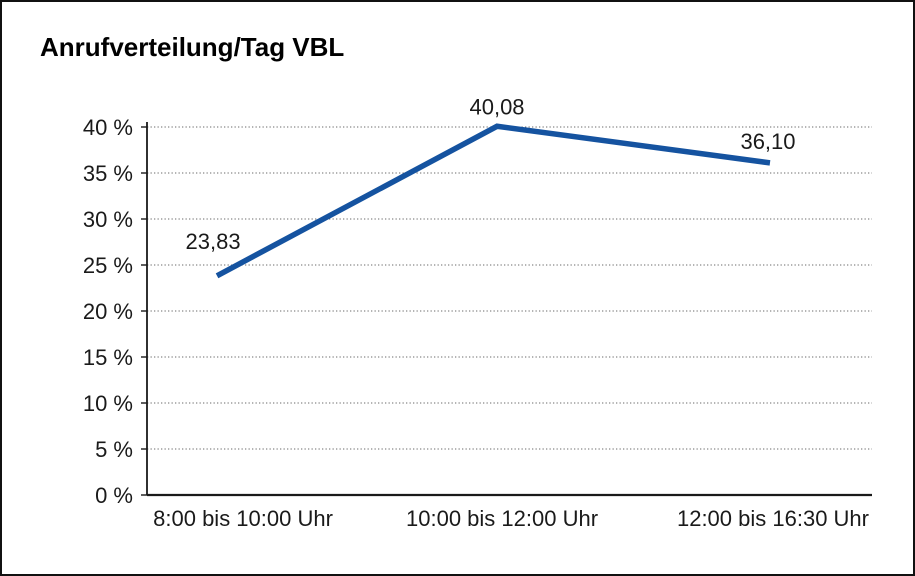  Describe the element at coordinates (502, 518) in the screenshot. I see `x-category-label: 10:00 bis 12:00 Uhr` at that location.